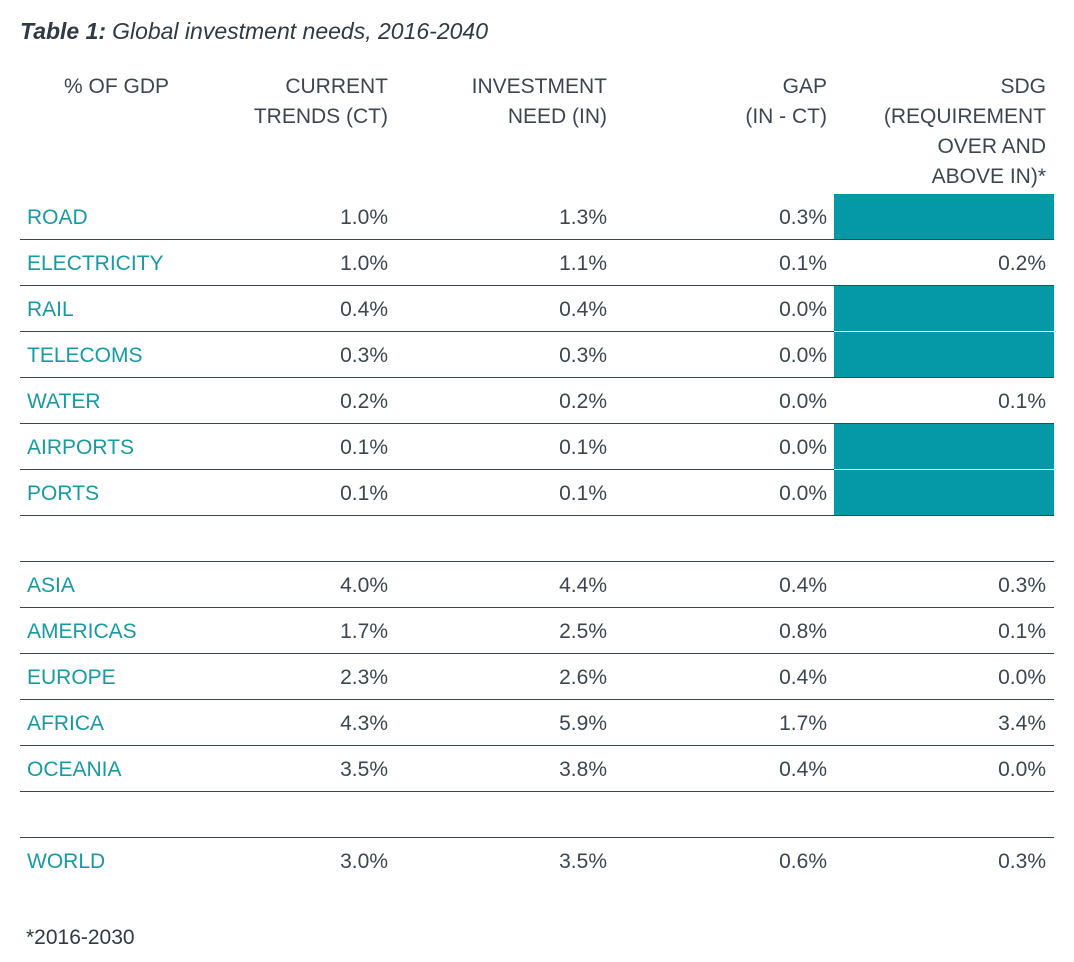 The height and width of the screenshot is (962, 1074). I want to click on row-label: AIRPORTS, so click(80, 447).